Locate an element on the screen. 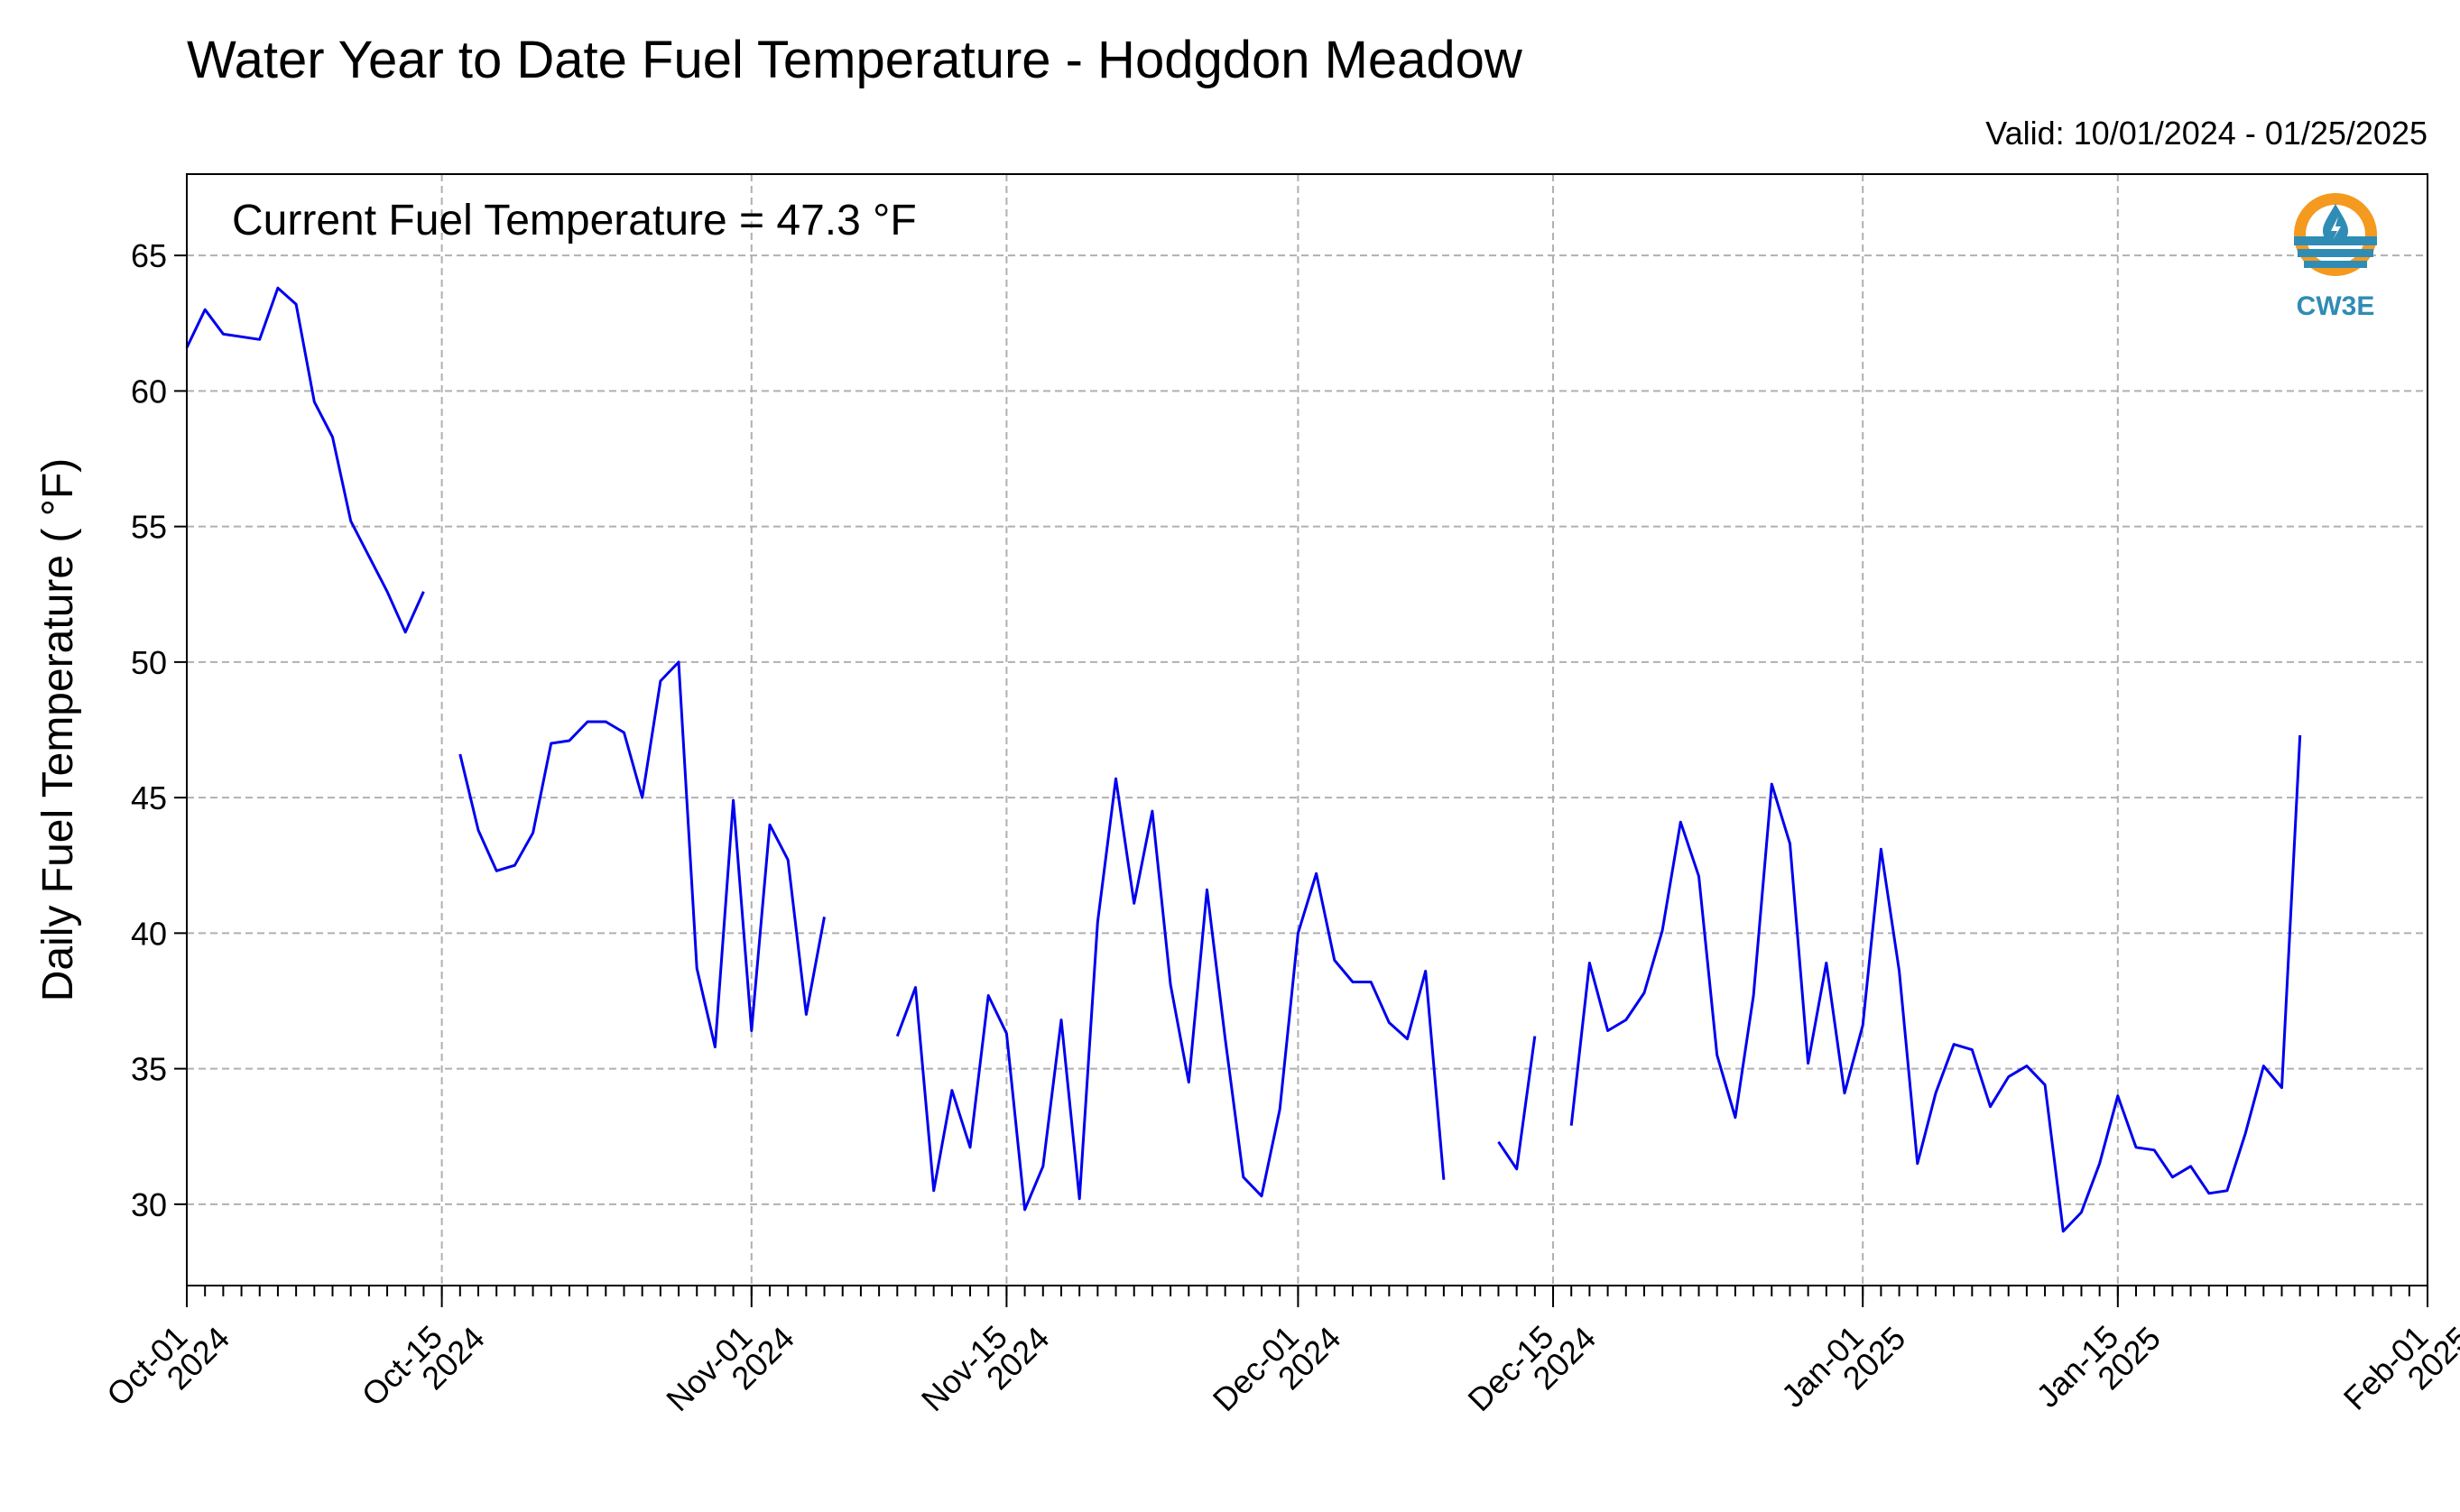 The height and width of the screenshot is (1512, 2460). current-value-annotation: Current Fuel Temperature = 47.3 °F is located at coordinates (574, 220).